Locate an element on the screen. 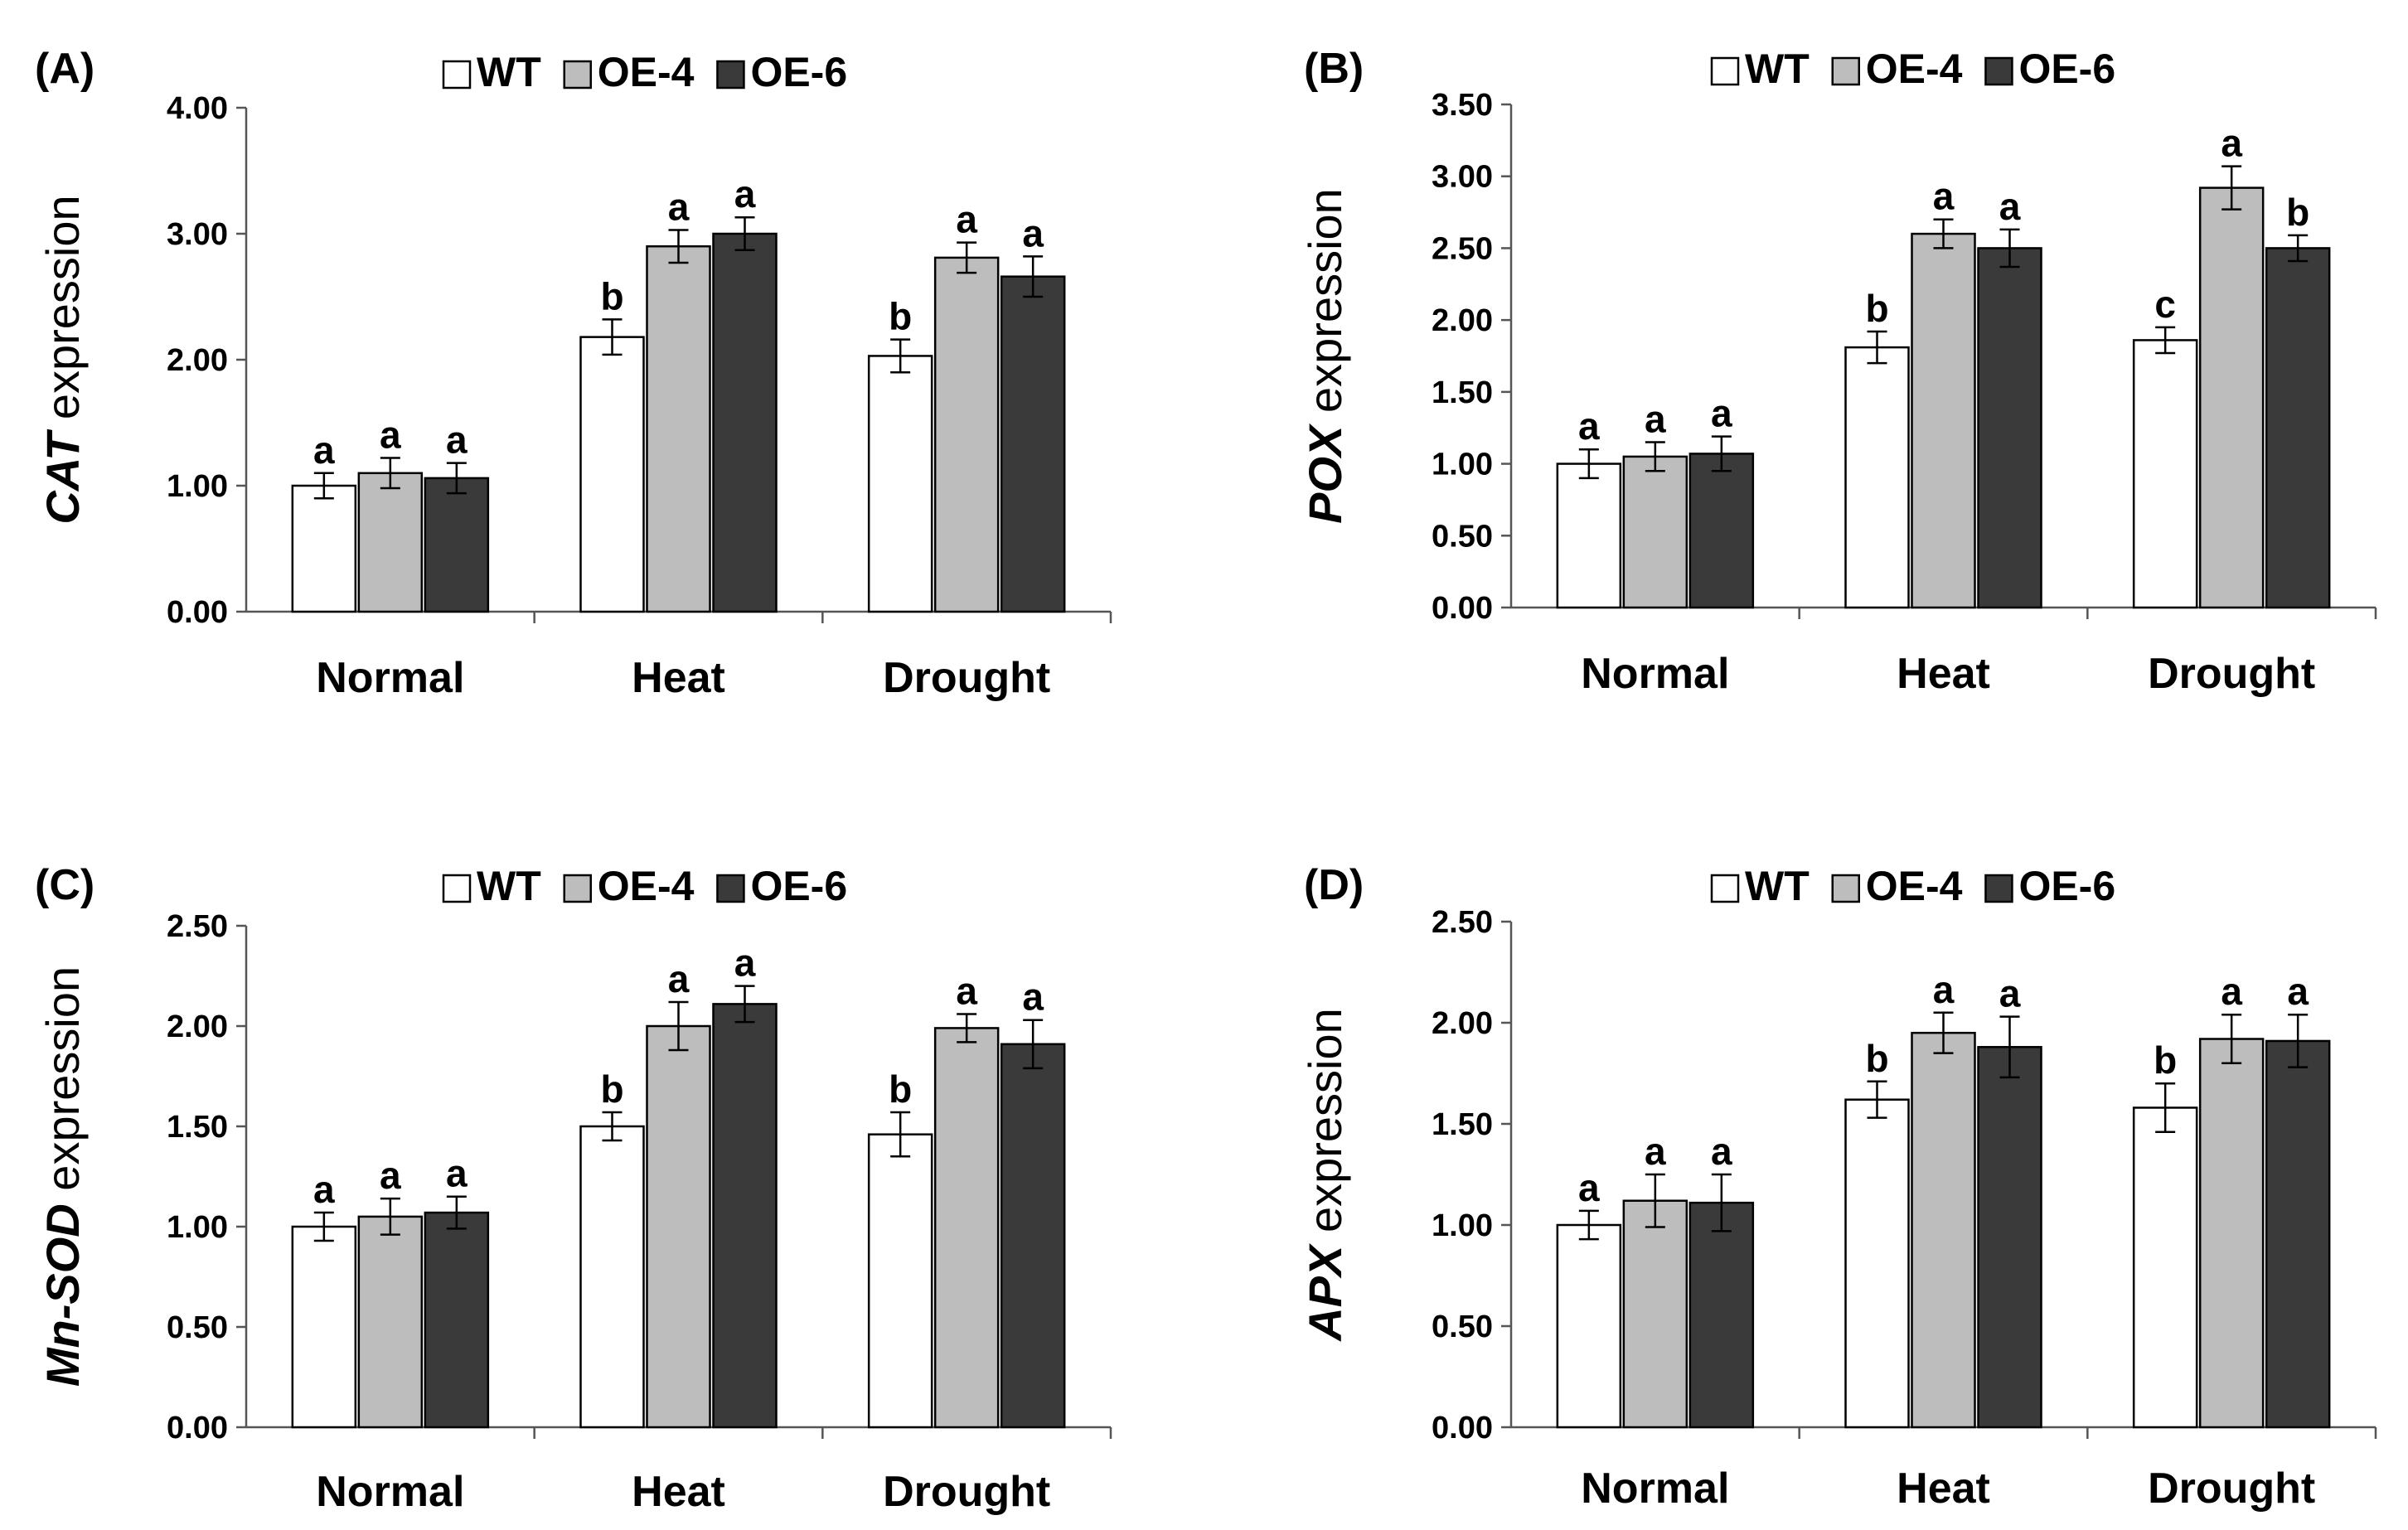 Image resolution: width=2408 pixels, height=1530 pixels. bar-oe-4-normal is located at coordinates (390, 542).